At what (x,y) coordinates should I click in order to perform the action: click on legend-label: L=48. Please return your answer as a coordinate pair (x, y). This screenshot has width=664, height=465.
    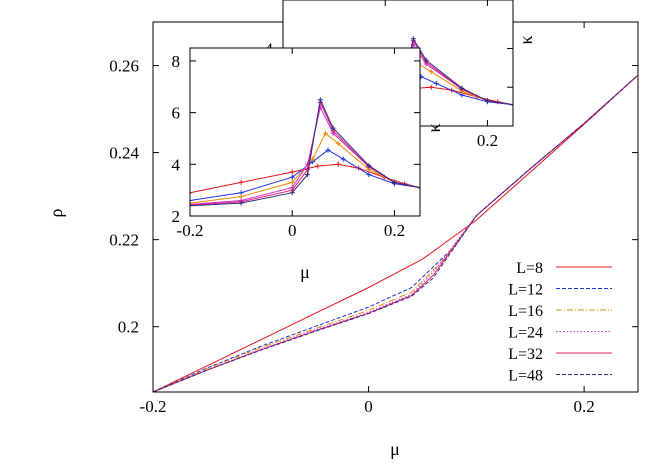
    Looking at the image, I should click on (525, 376).